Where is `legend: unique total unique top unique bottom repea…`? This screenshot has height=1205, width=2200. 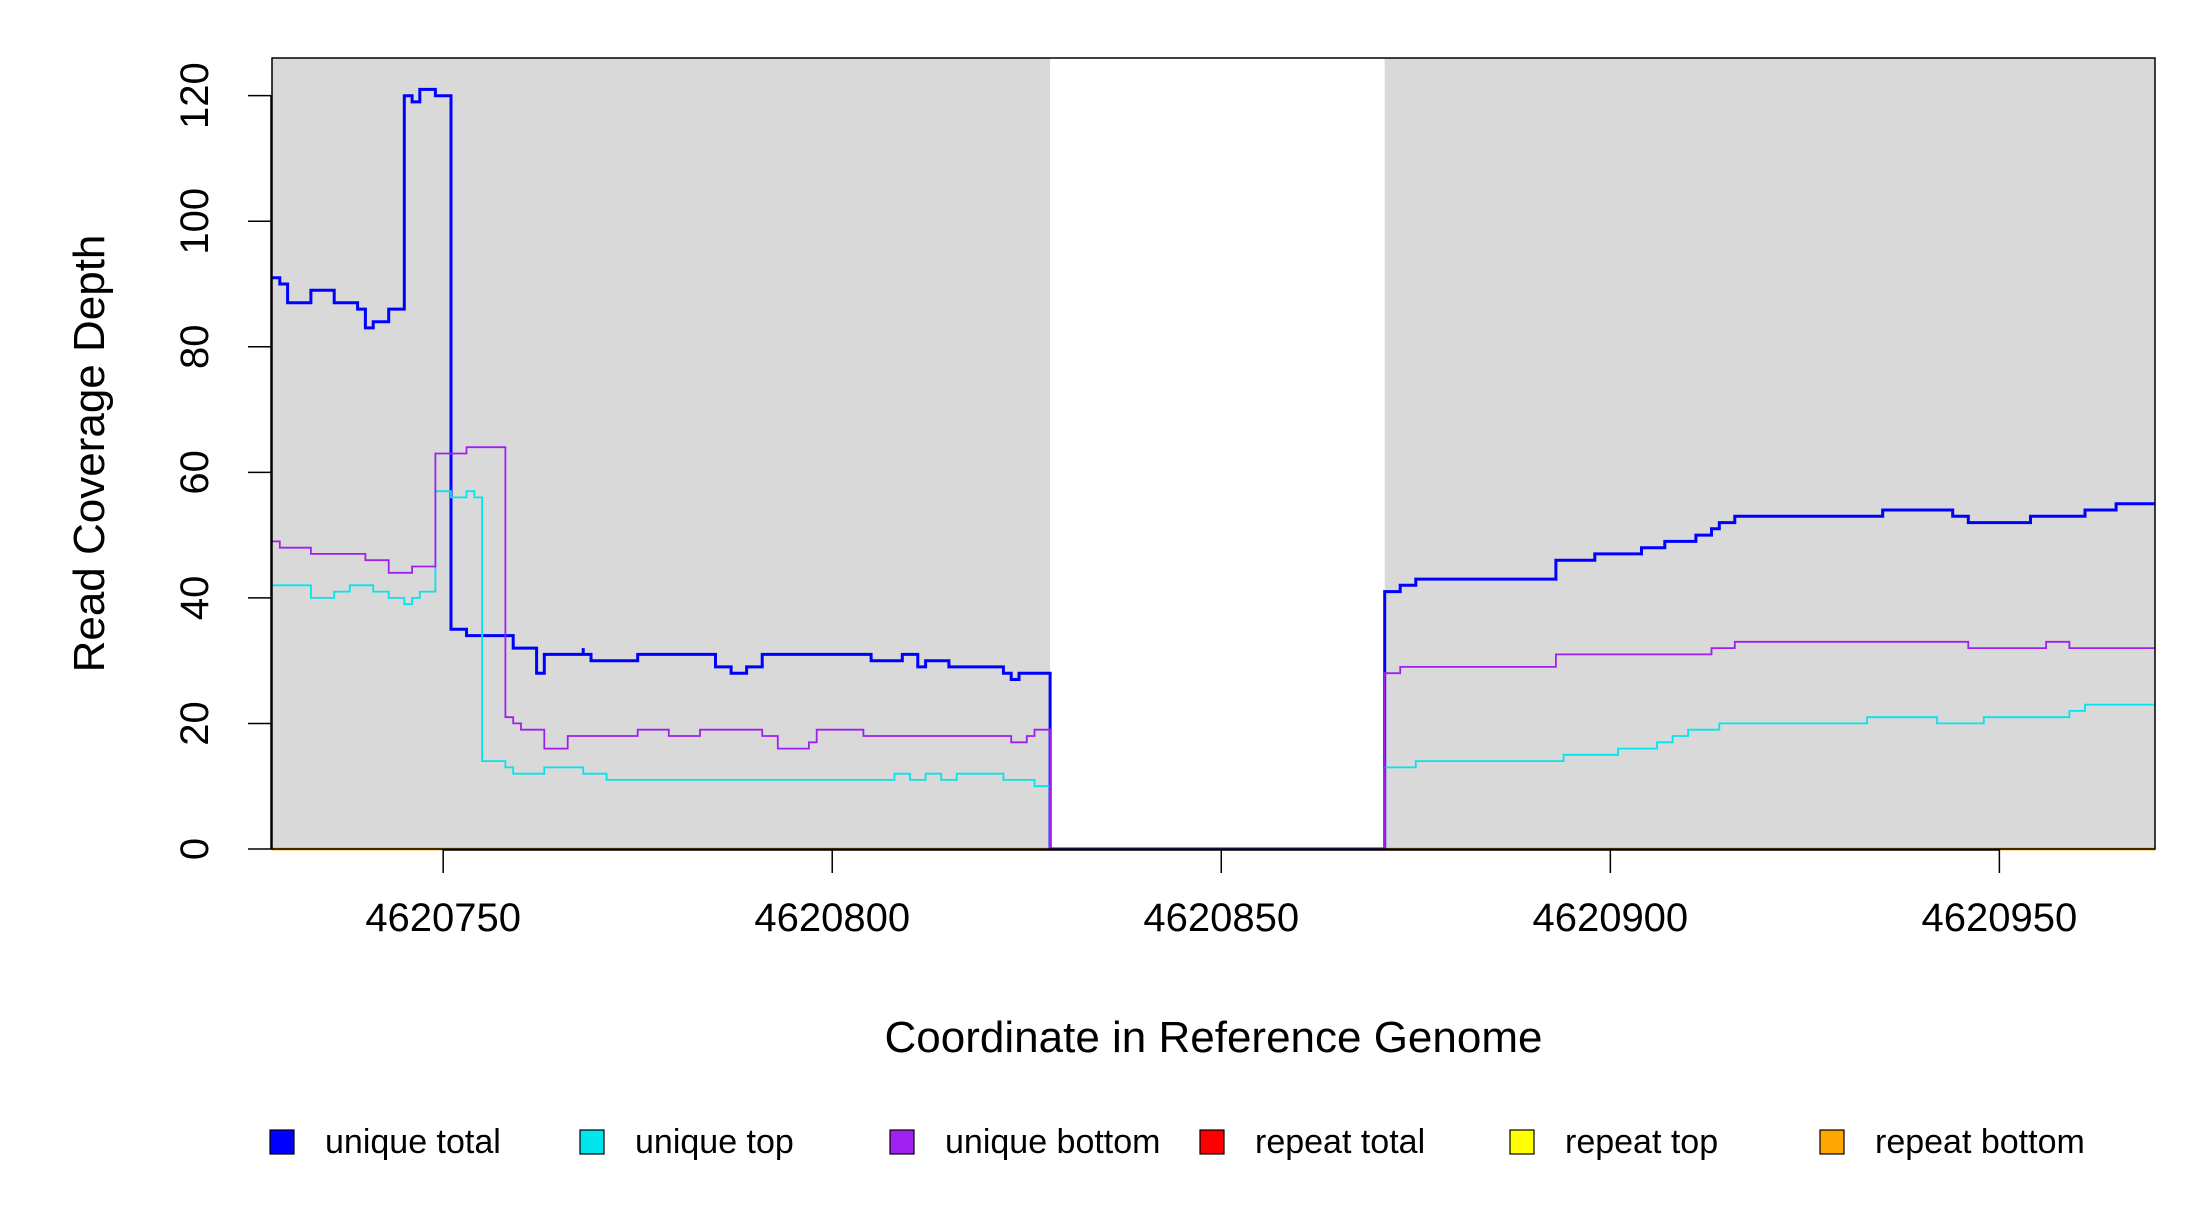 legend: unique total unique top unique bottom repea… is located at coordinates (1177, 1142).